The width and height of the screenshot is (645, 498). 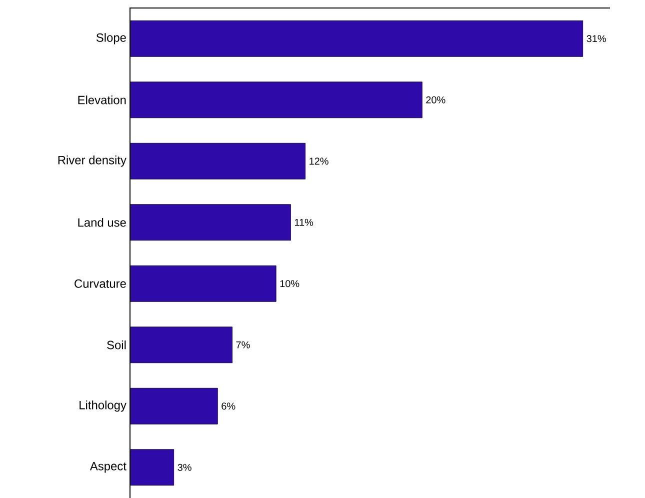 What do you see at coordinates (243, 344) in the screenshot?
I see `data-label: 7%` at bounding box center [243, 344].